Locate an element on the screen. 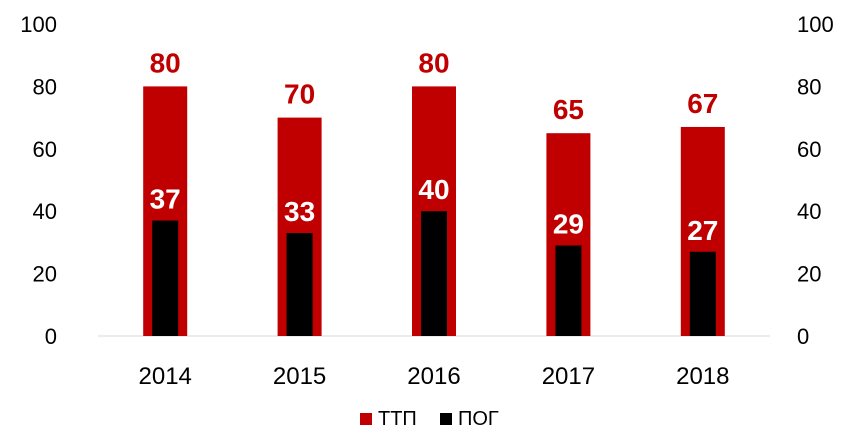 This screenshot has width=850, height=443. left-y-axis: 0 20 40 60 80 100 is located at coordinates (38, 180).